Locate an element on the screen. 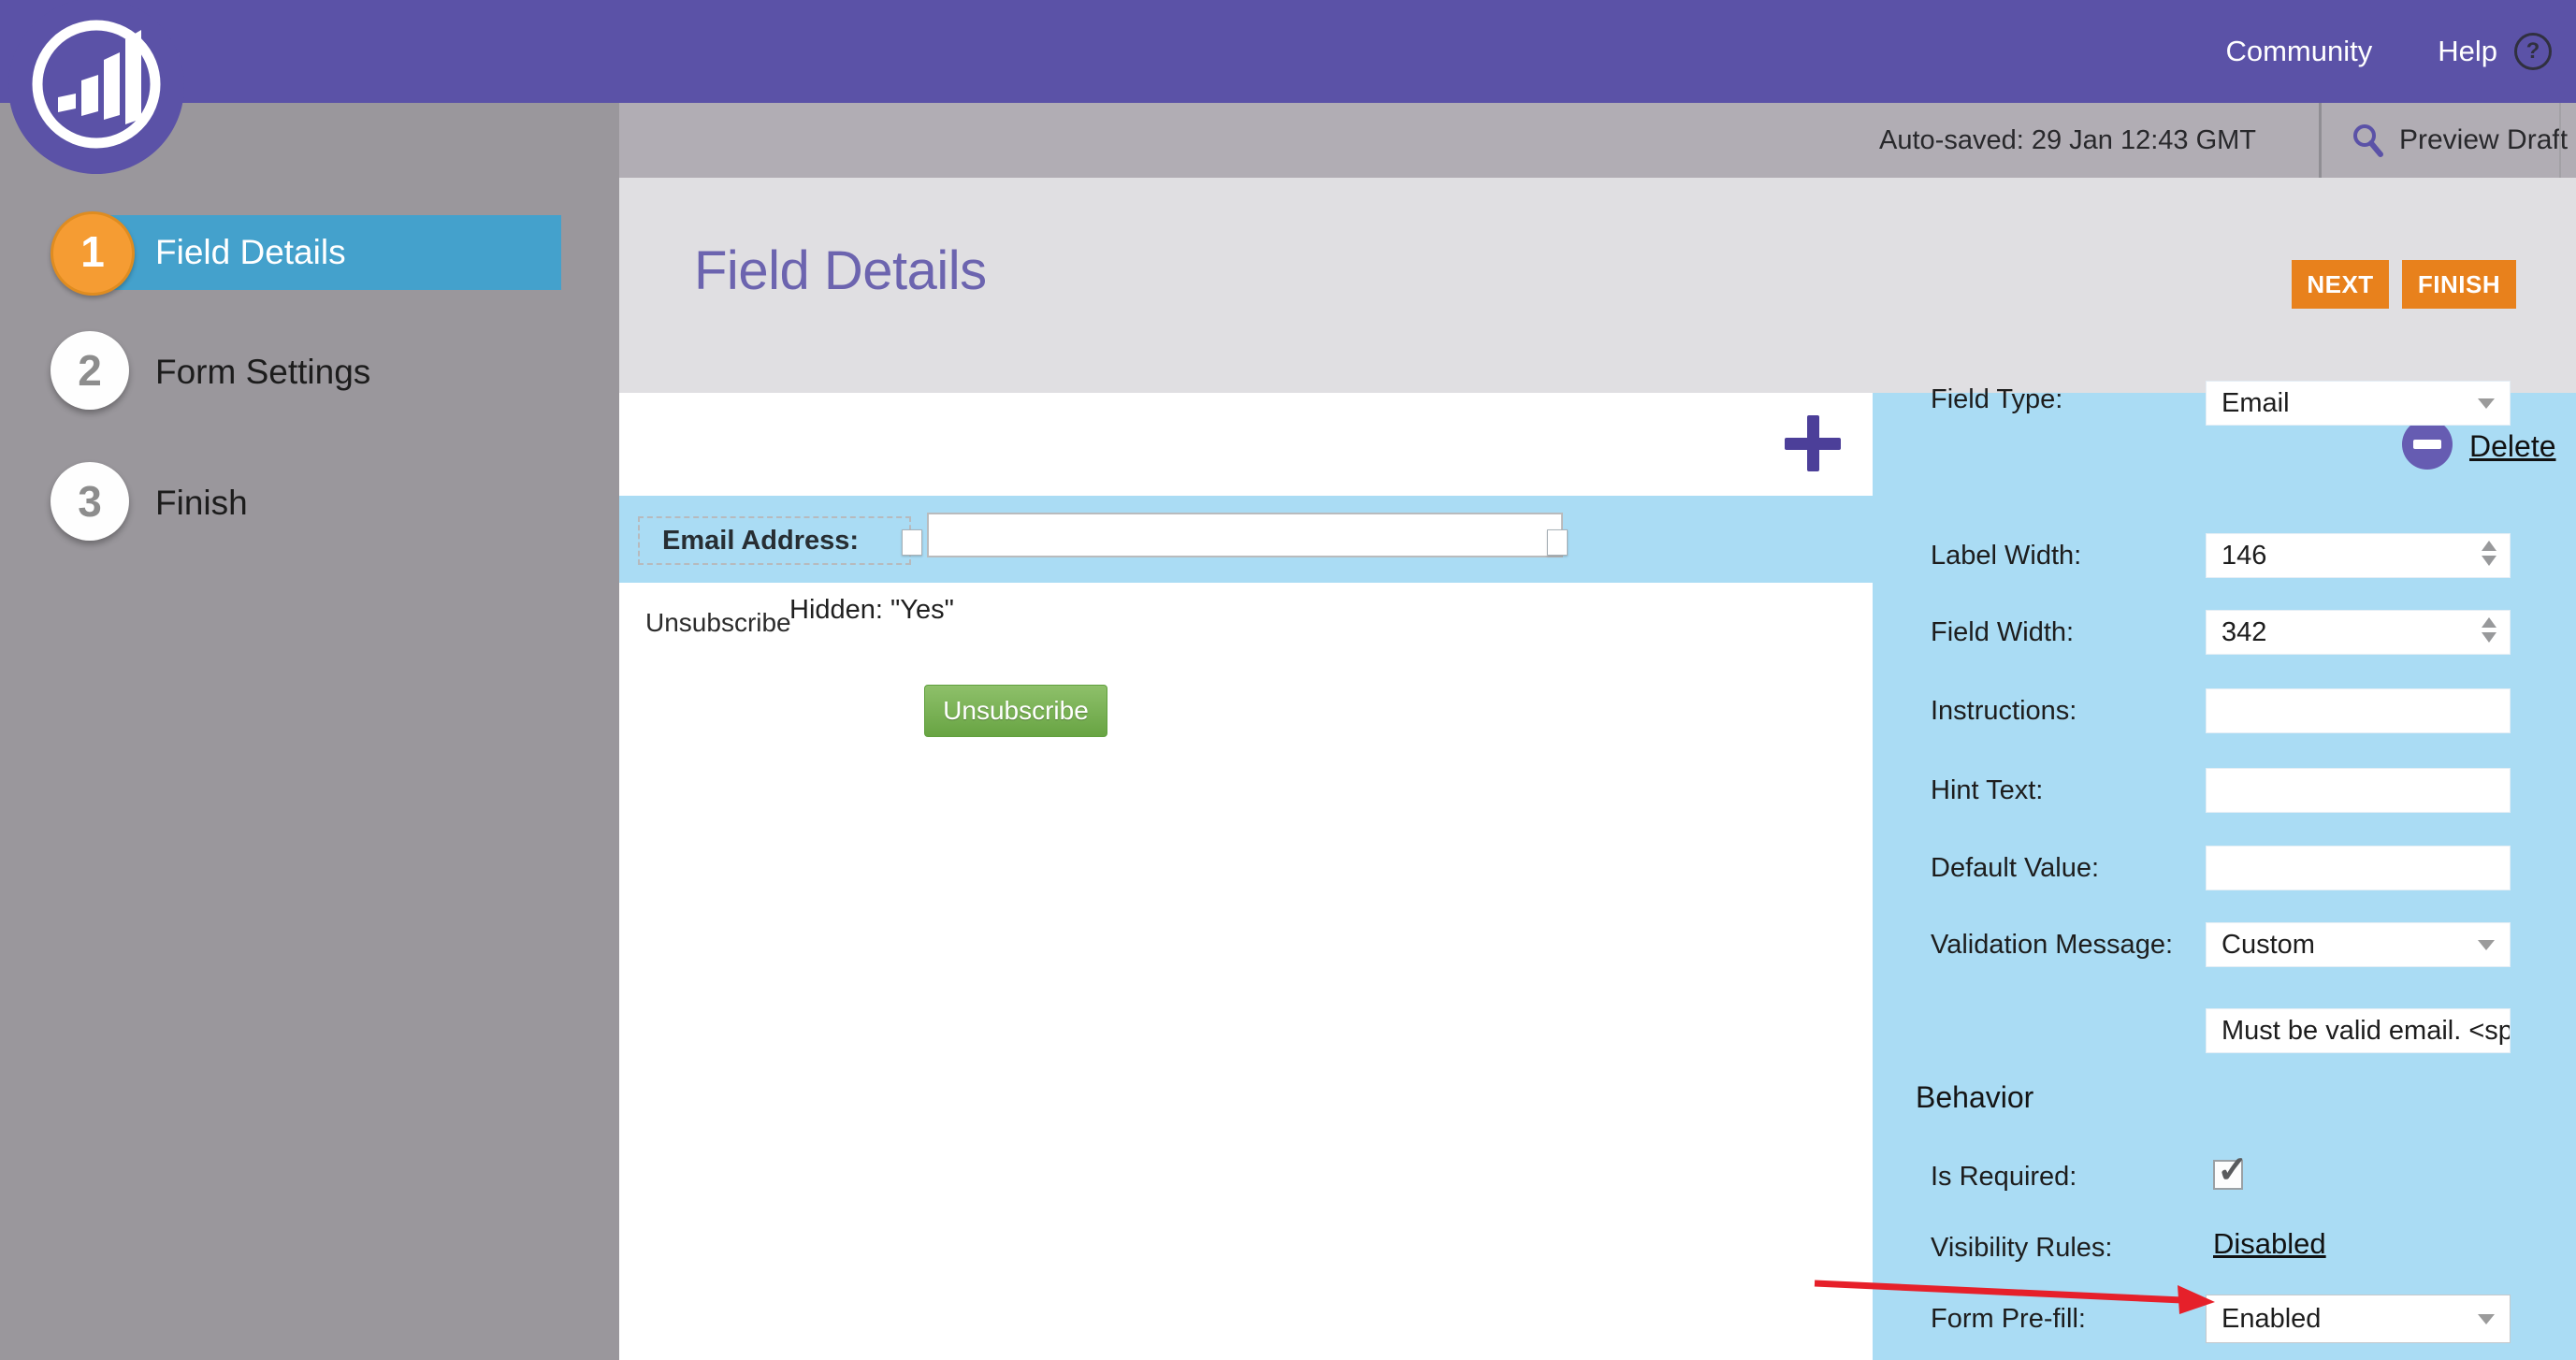 The image size is (2576, 1360). validation-message-value: Custom is located at coordinates (2268, 945).